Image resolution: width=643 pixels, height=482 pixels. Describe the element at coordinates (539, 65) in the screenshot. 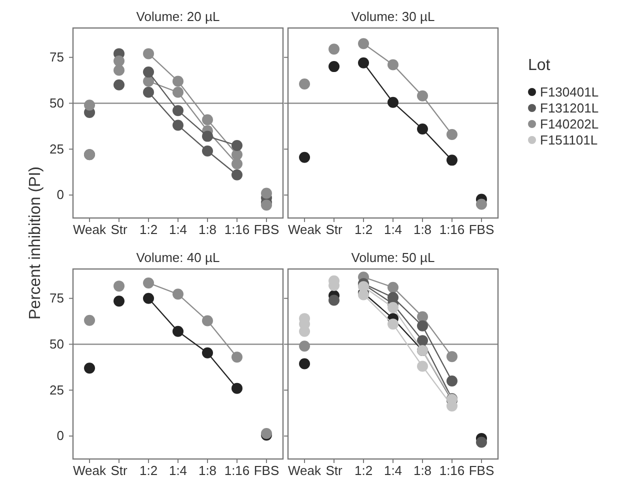

I see `legend-title: Lot` at that location.